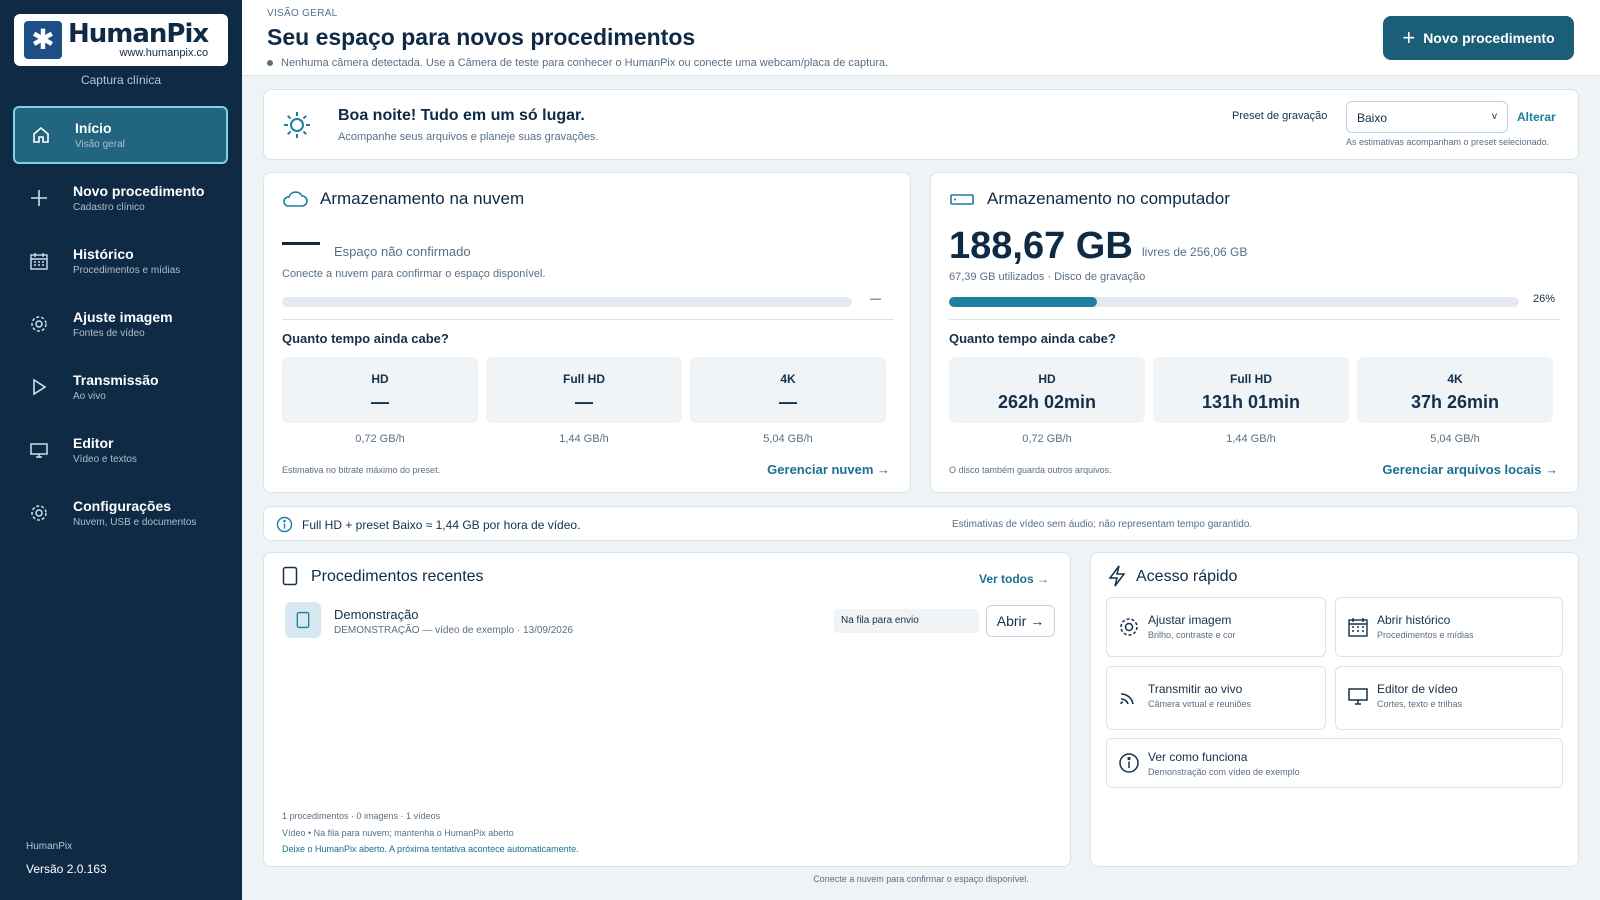 The width and height of the screenshot is (1600, 900). What do you see at coordinates (49, 846) in the screenshot?
I see `app-name: HumanPix` at bounding box center [49, 846].